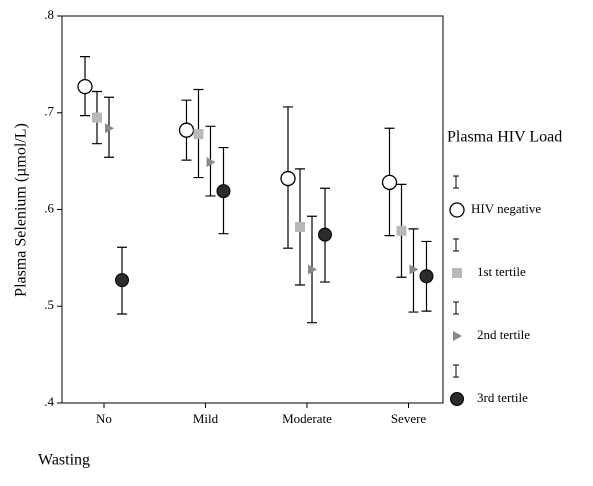 Image resolution: width=593 pixels, height=486 pixels. Describe the element at coordinates (49, 401) in the screenshot. I see `y-tick-label: .4` at that location.